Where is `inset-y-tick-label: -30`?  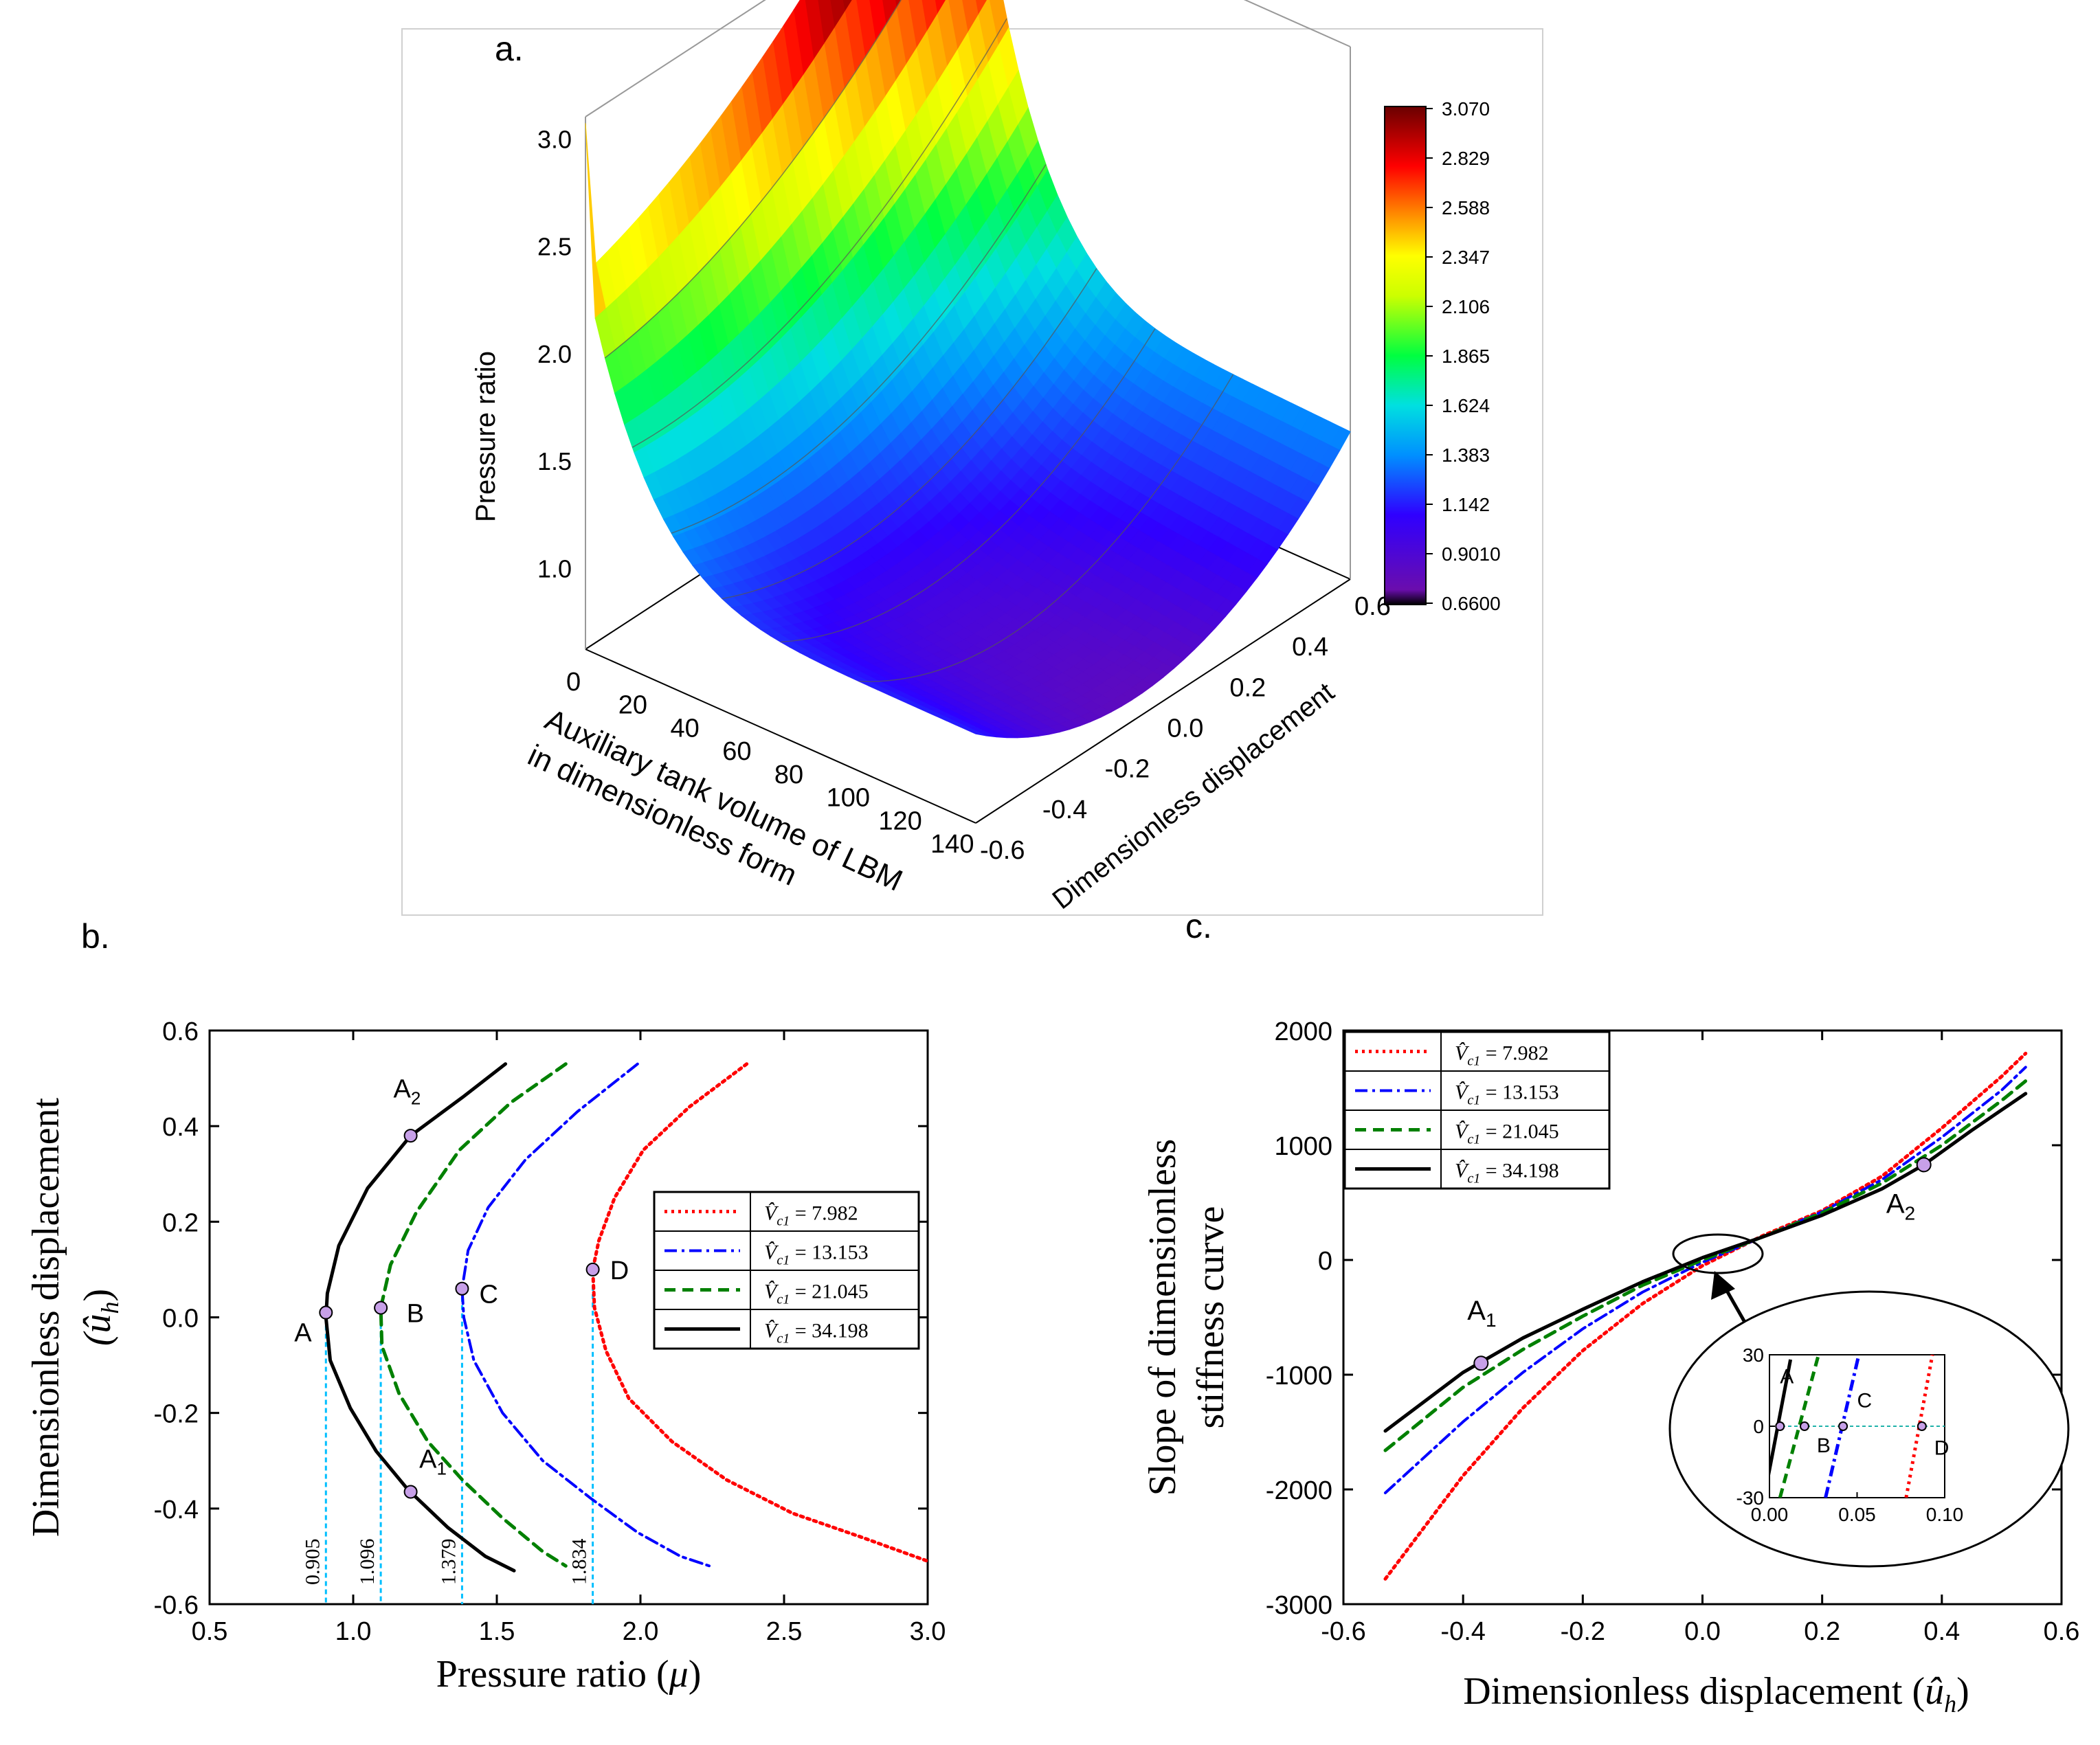
inset-y-tick-label: -30 is located at coordinates (1750, 1498).